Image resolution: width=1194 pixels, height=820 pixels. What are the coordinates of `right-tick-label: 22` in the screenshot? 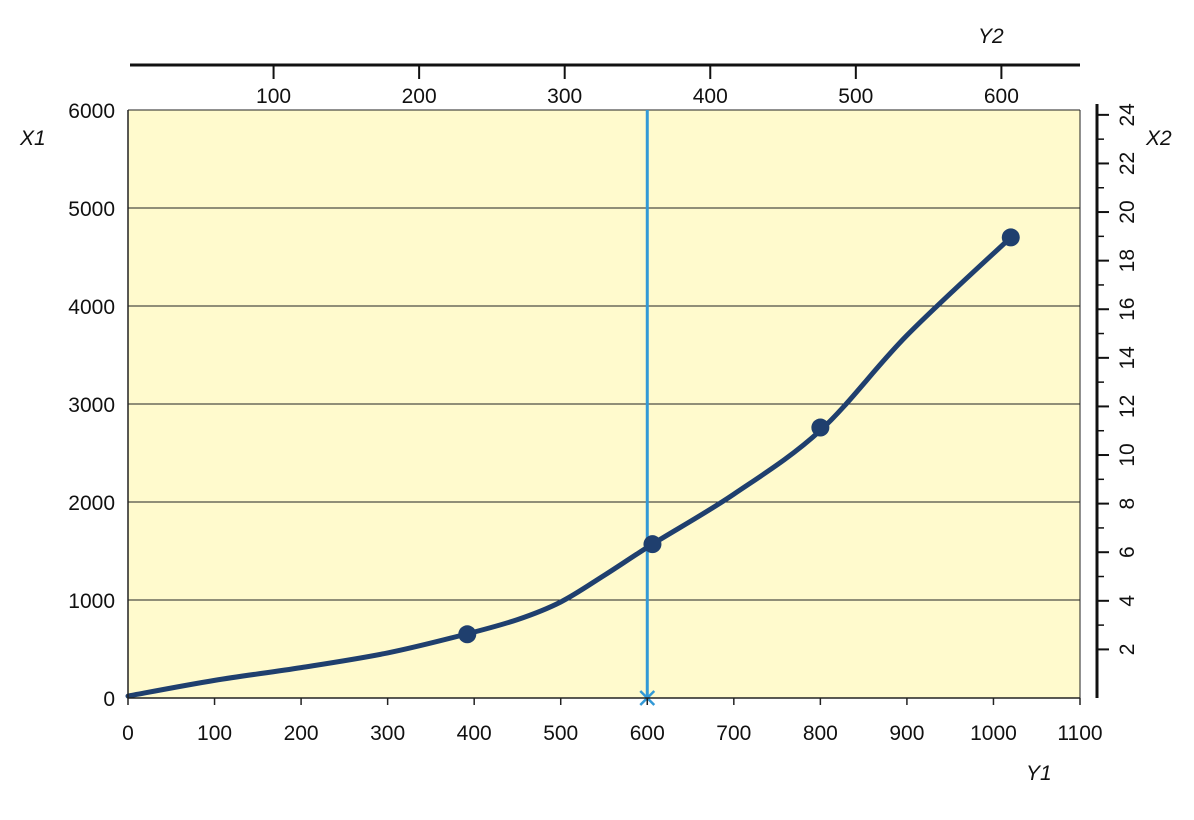 It's located at (1127, 163).